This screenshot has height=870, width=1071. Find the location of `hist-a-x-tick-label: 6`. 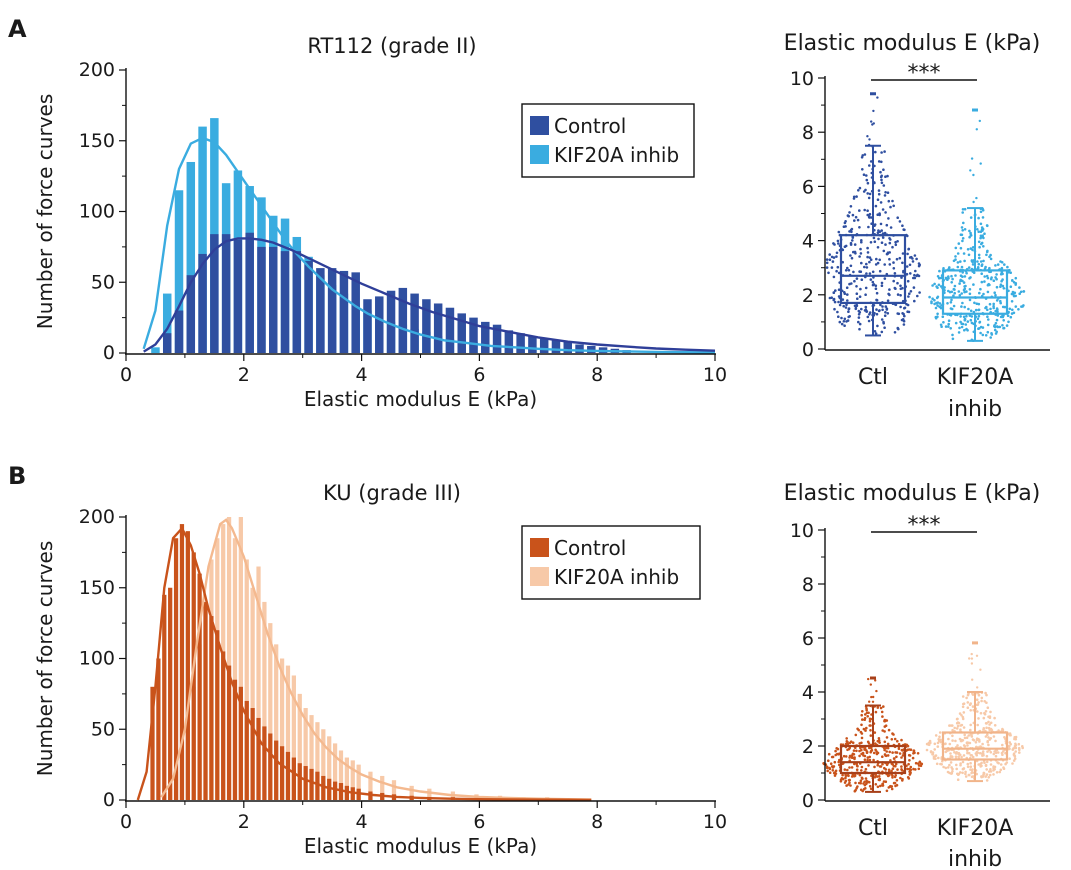

hist-a-x-tick-label: 6 is located at coordinates (479, 375).